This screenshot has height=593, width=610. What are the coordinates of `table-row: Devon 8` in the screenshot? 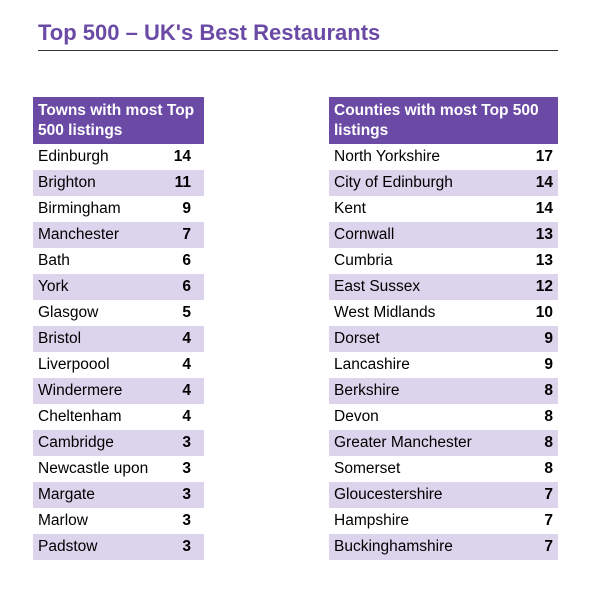 It's located at (443, 417).